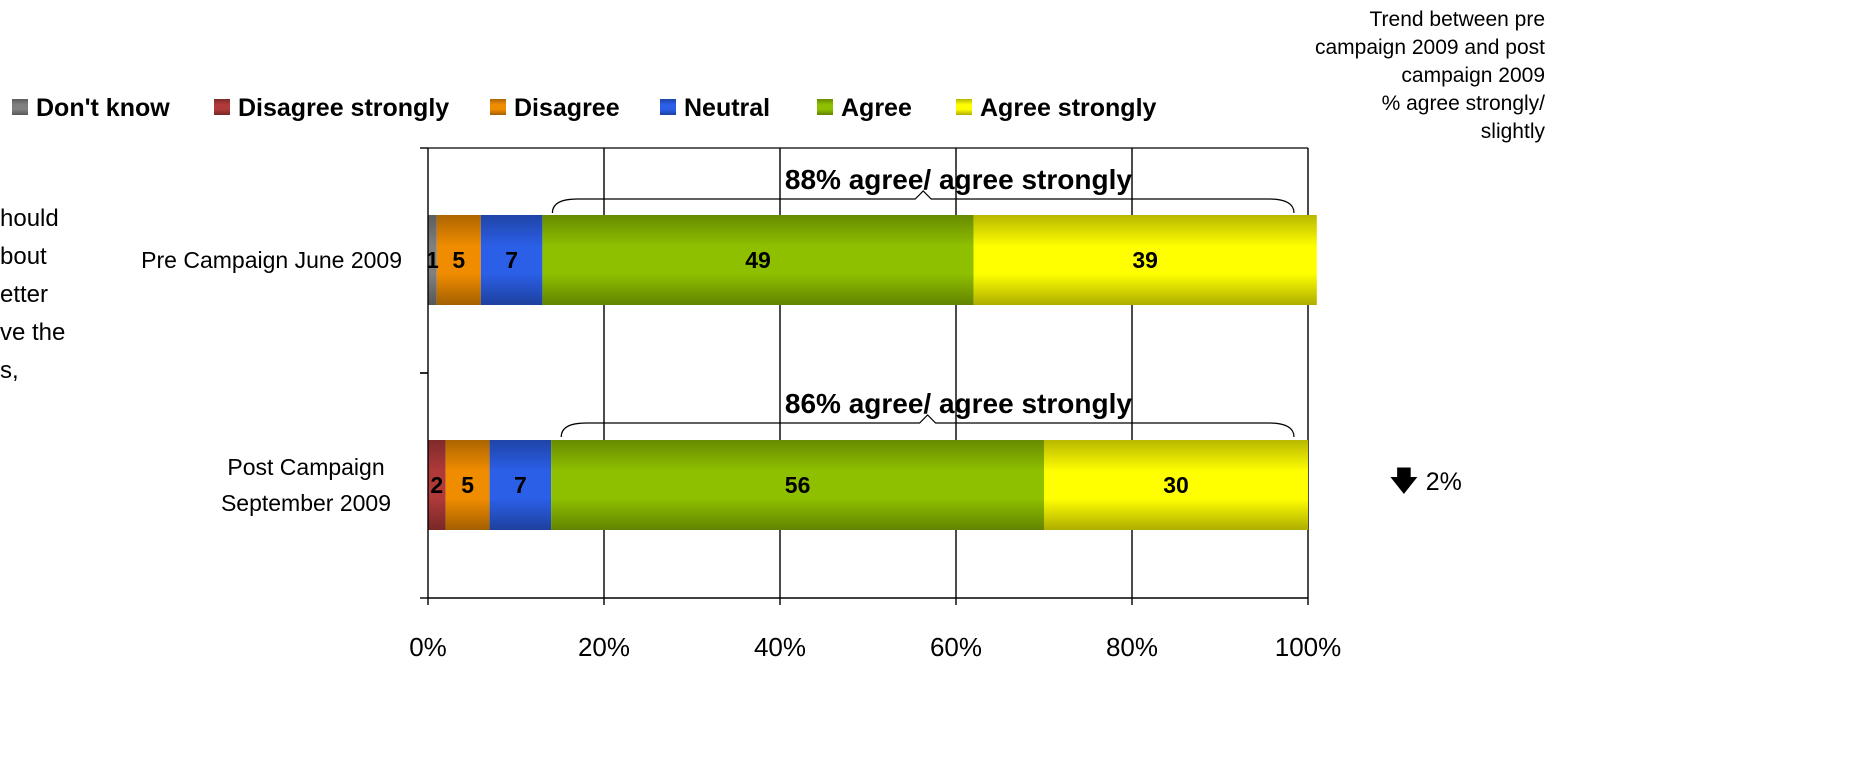 Image resolution: width=1850 pixels, height=779 pixels. I want to click on legend-label: Agree strongly, so click(1068, 108).